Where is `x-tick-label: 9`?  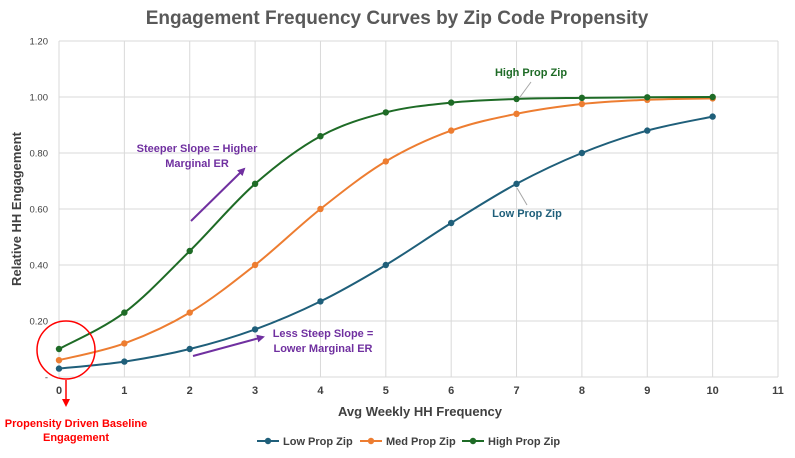 x-tick-label: 9 is located at coordinates (647, 391).